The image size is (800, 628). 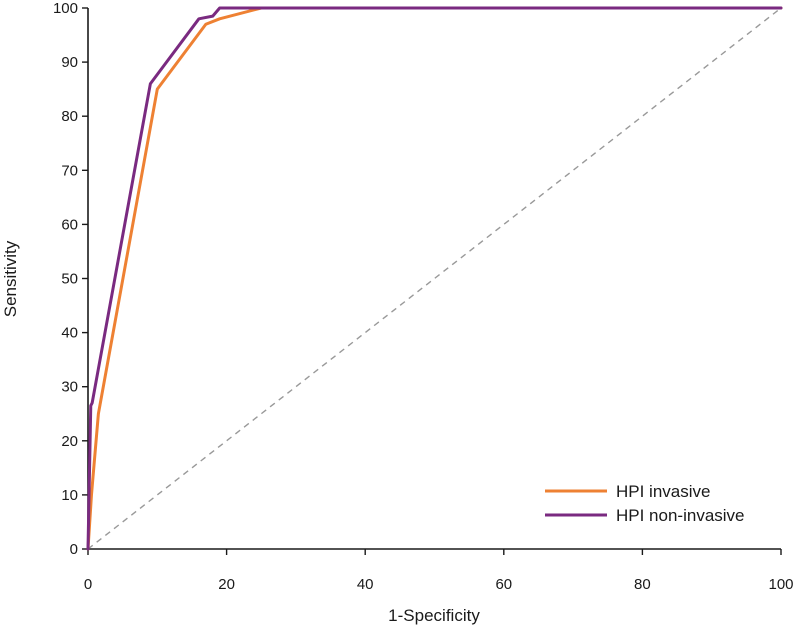 I want to click on y-tick-label: 80, so click(x=69, y=116).